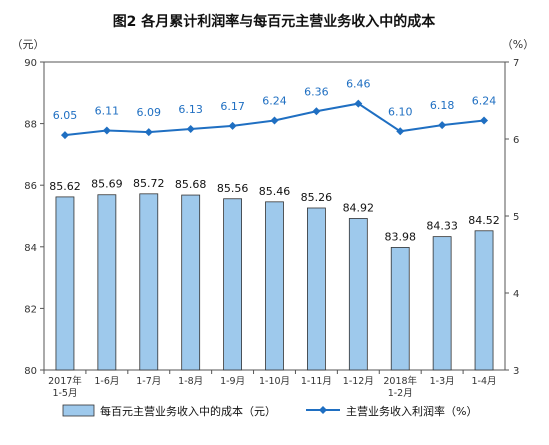 This screenshot has width=549, height=445. What do you see at coordinates (149, 183) in the screenshot?
I see `bar-data-label: 85.72` at bounding box center [149, 183].